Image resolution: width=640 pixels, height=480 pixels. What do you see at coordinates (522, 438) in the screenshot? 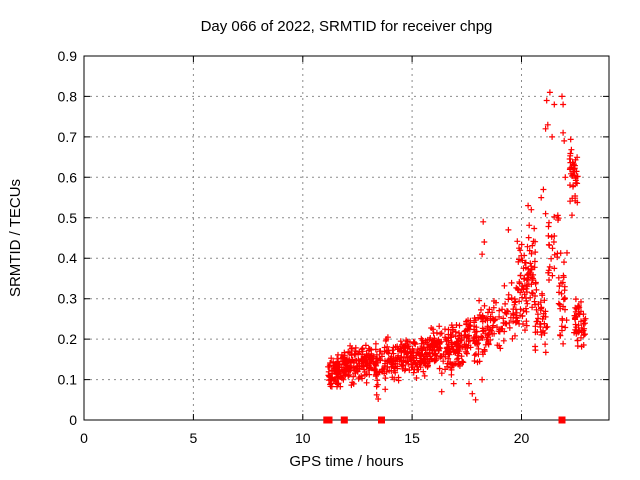
I see `x-tick-label: 20` at bounding box center [522, 438].